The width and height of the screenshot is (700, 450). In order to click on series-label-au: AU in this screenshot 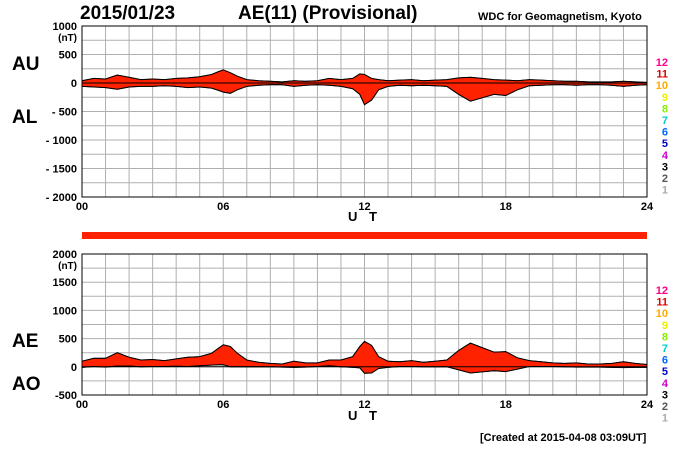, I will do `click(25, 64)`.